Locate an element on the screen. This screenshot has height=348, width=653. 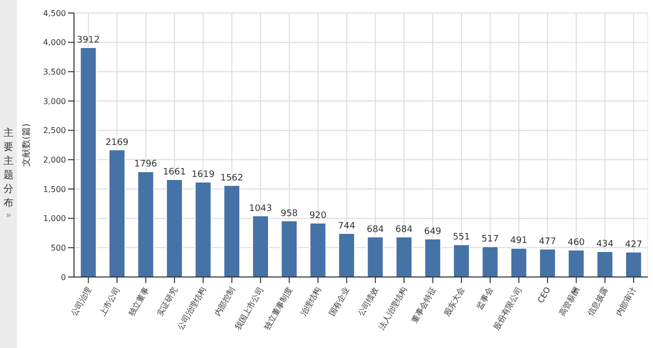
data-label: 920 is located at coordinates (318, 216).